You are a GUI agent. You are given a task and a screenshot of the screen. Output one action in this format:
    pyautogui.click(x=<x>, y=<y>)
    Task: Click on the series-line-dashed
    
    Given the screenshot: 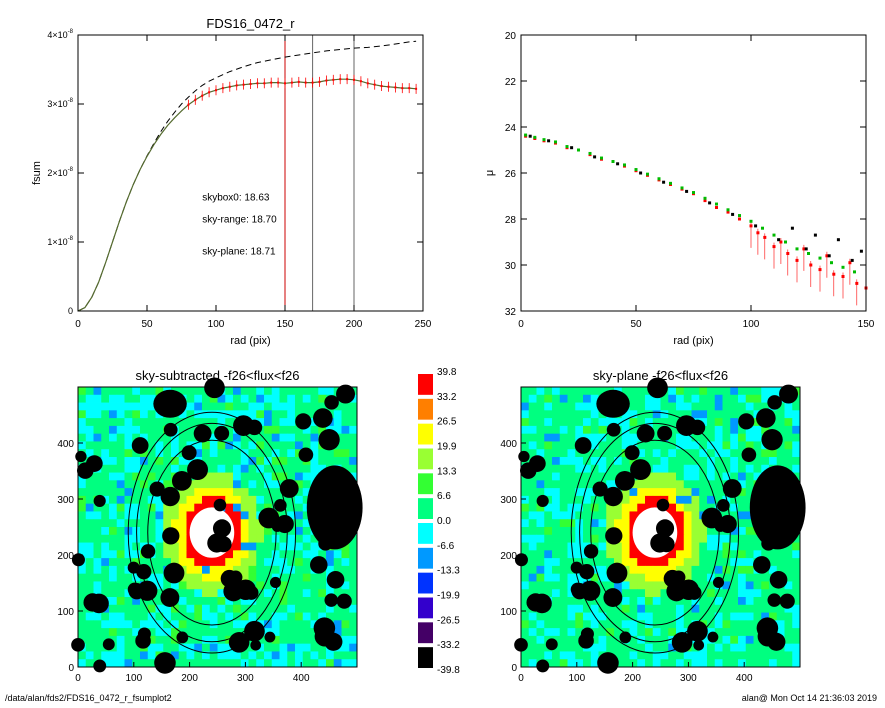 What is the action you would take?
    pyautogui.click(x=247, y=176)
    